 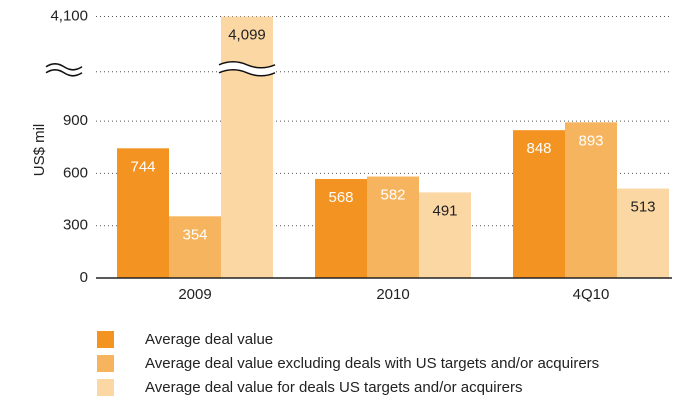 I want to click on value-label: 848, so click(x=538, y=148).